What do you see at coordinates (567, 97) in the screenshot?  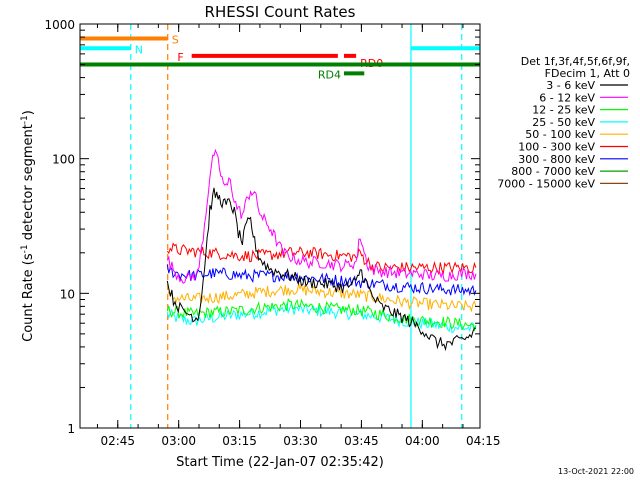 I see `legend-label-1: 6 - 12 keV` at bounding box center [567, 97].